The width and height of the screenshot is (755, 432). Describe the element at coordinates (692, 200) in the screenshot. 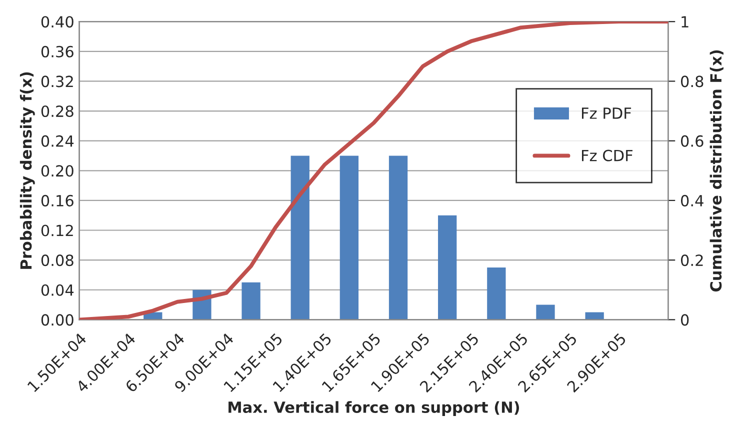

I see `y2-tick-label: 0.4` at that location.